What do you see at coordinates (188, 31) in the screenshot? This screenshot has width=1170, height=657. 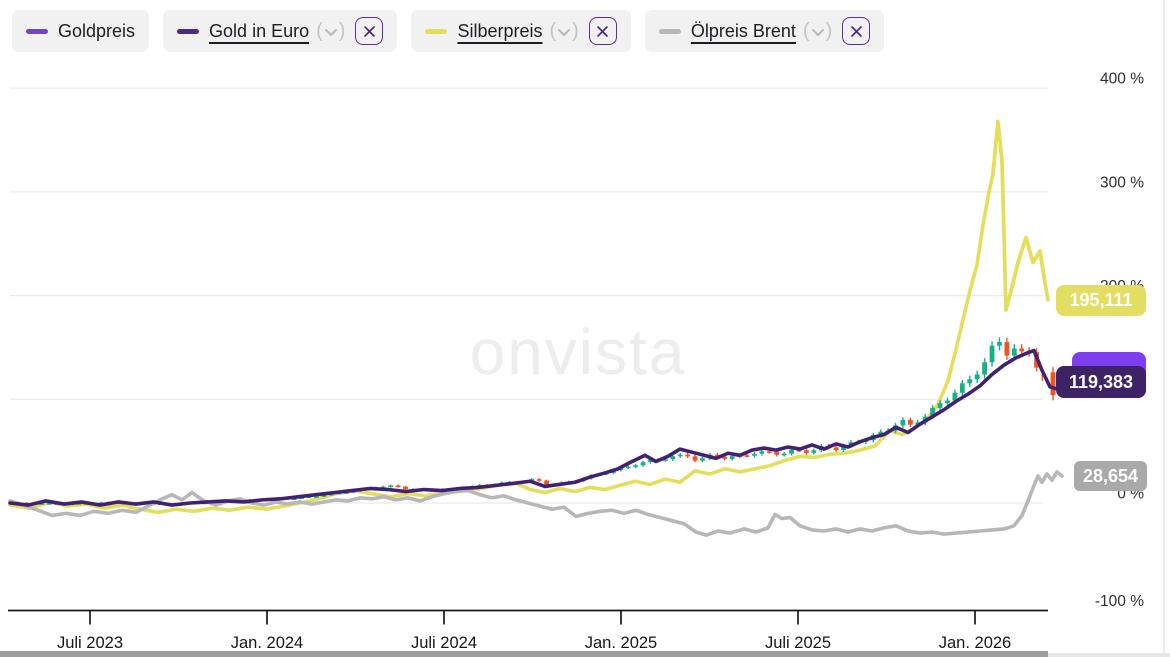 I see `gold-in-euro-color-dash` at bounding box center [188, 31].